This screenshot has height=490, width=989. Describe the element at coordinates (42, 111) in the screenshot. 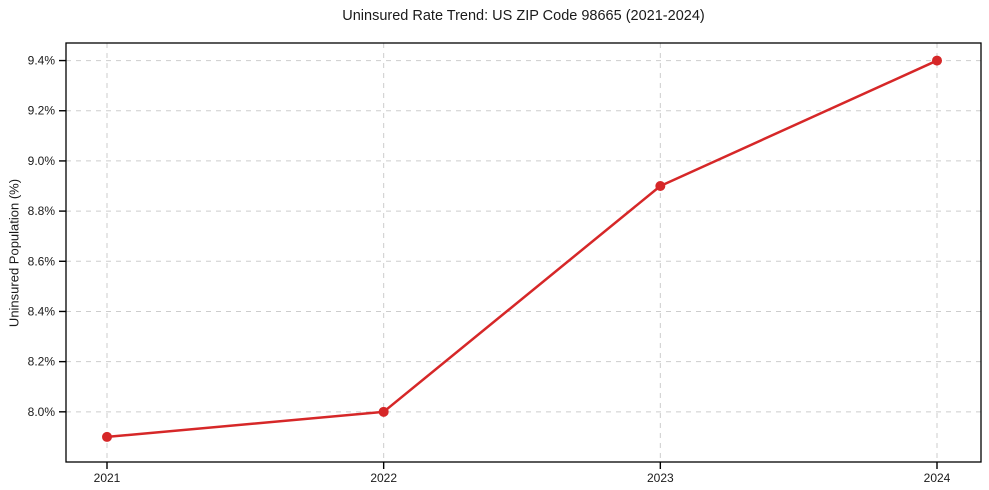

I see `y-tick-label: 9.2%` at that location.